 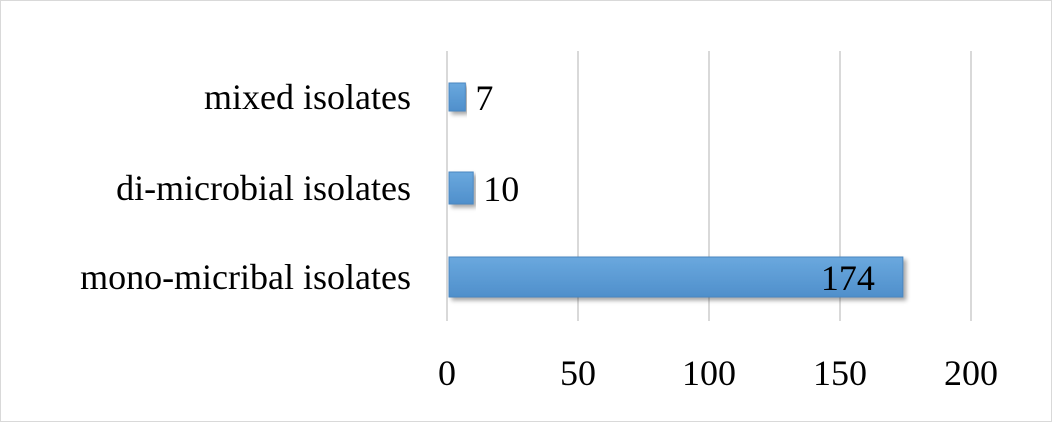 What do you see at coordinates (578, 373) in the screenshot?
I see `x-tick-label: 50` at bounding box center [578, 373].